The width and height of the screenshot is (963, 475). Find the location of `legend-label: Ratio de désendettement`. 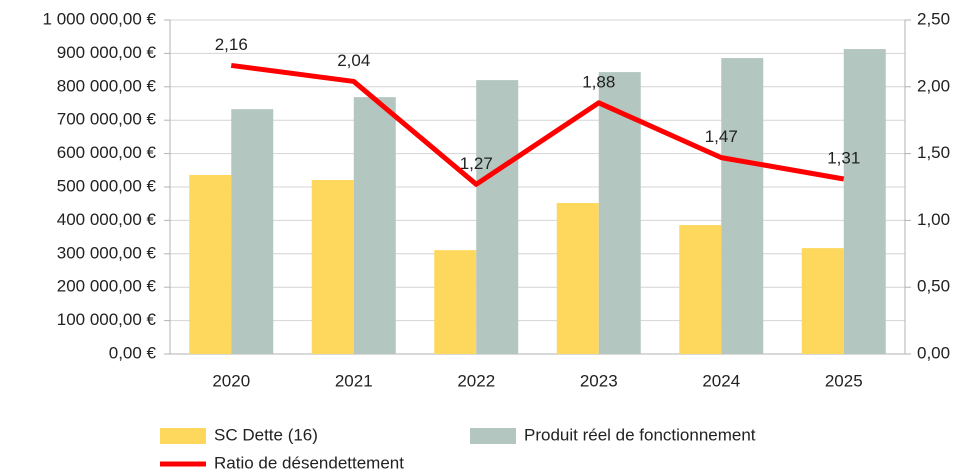

legend-label: Ratio de désendettement is located at coordinates (309, 462).